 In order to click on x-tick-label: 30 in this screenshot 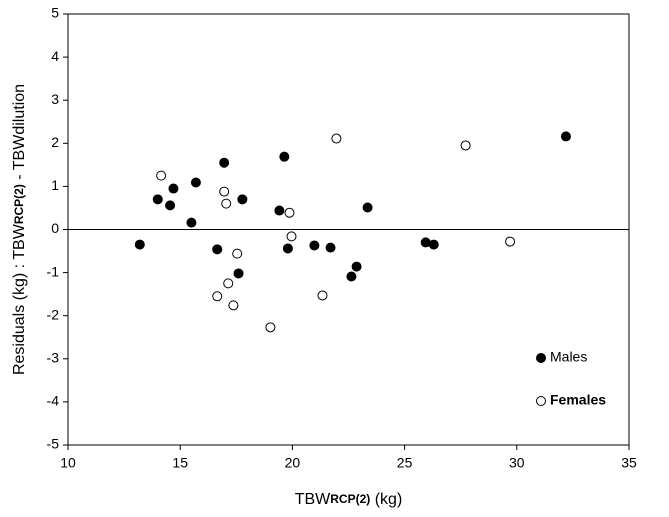, I will do `click(517, 463)`.